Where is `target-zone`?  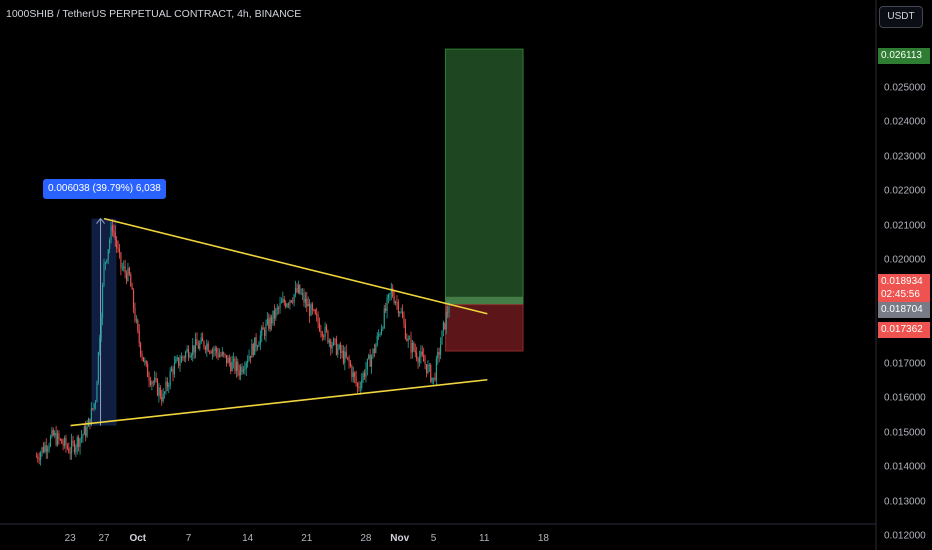 target-zone is located at coordinates (484, 177).